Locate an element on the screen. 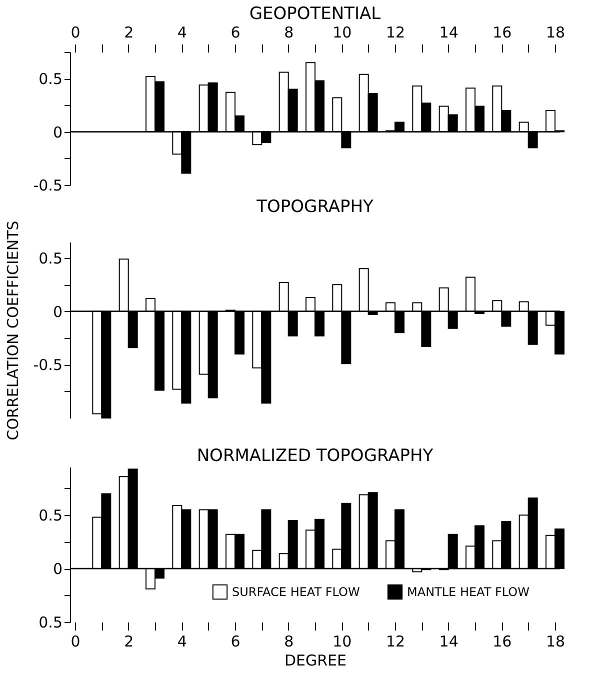 The image size is (590, 676). x-axis-title: DEGREE is located at coordinates (315, 661).